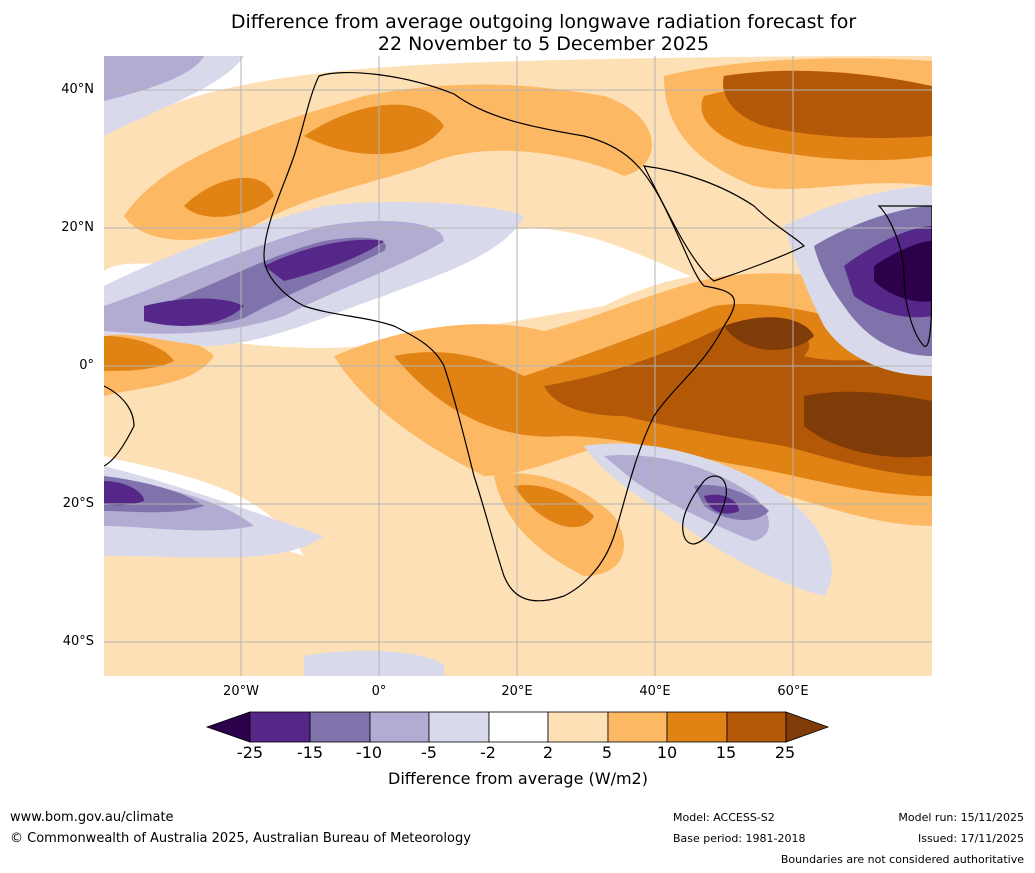  What do you see at coordinates (250, 752) in the screenshot?
I see `colorbar-tick: -25` at bounding box center [250, 752].